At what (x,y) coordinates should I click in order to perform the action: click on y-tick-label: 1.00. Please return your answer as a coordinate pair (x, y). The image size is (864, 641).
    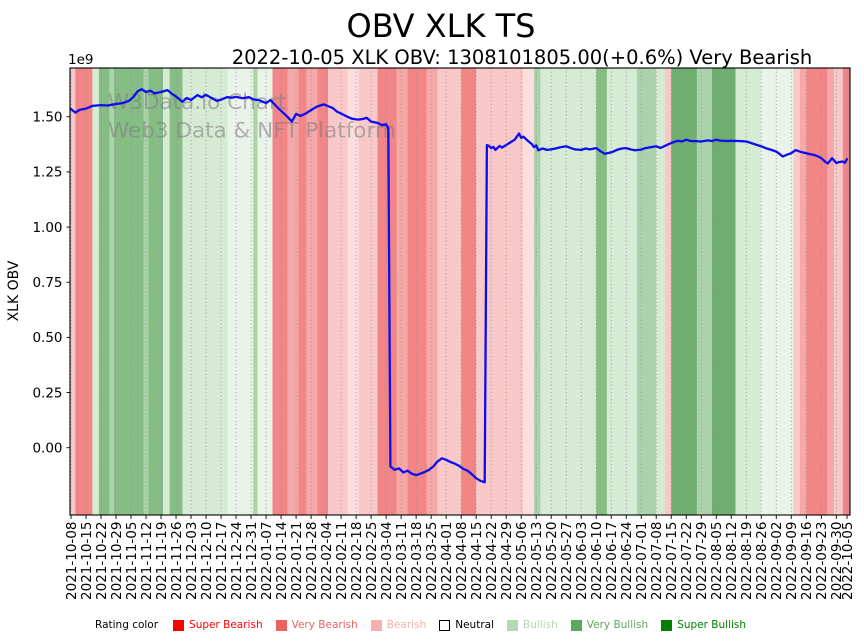
    Looking at the image, I should click on (47, 228).